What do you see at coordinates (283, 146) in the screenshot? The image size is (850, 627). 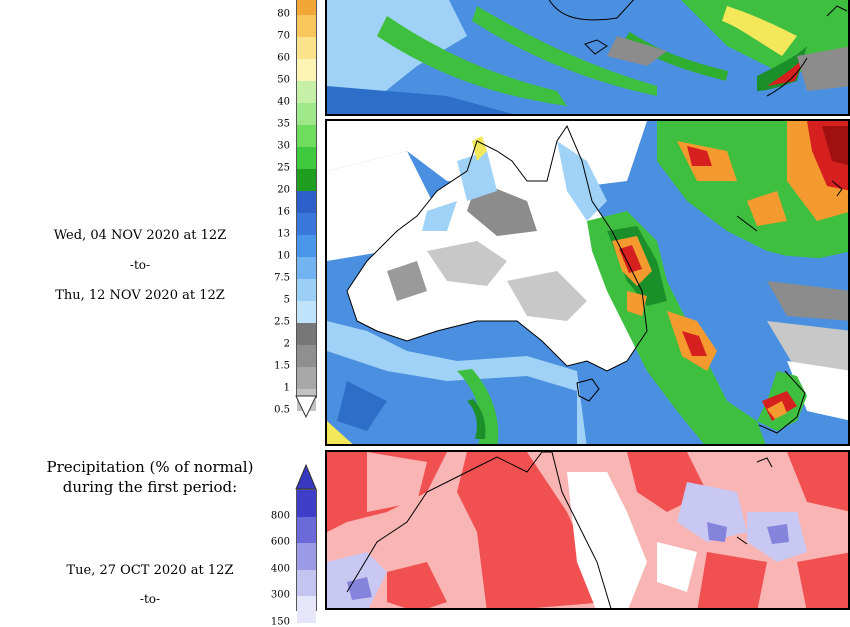 I see `scale-tick-label: 30` at bounding box center [283, 146].